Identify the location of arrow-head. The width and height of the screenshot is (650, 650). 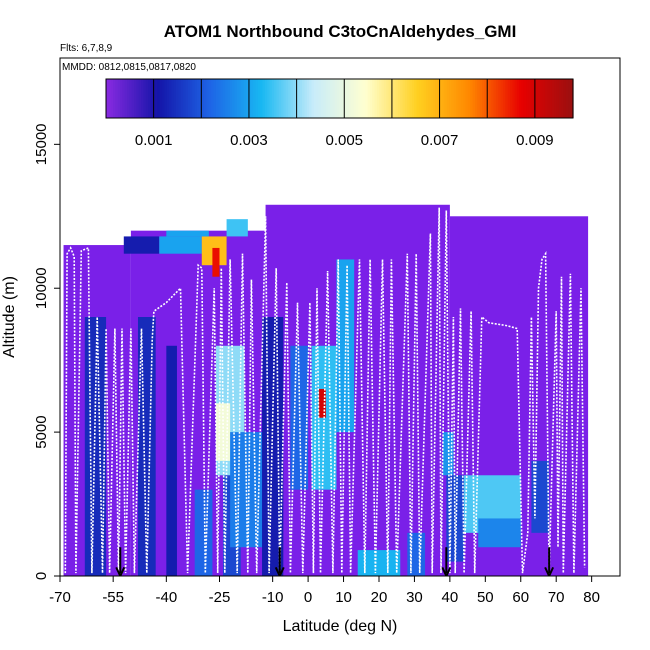
(120, 571).